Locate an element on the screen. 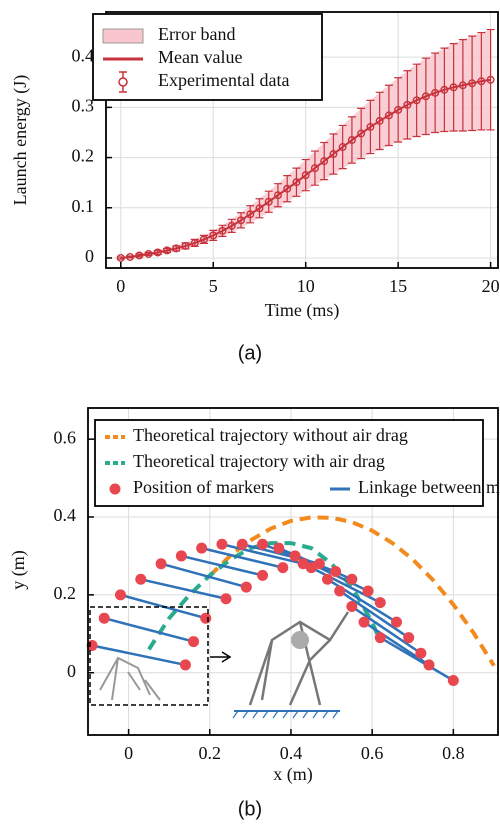 Image resolution: width=500 pixels, height=829 pixels. trajectory is located at coordinates (352, 591).